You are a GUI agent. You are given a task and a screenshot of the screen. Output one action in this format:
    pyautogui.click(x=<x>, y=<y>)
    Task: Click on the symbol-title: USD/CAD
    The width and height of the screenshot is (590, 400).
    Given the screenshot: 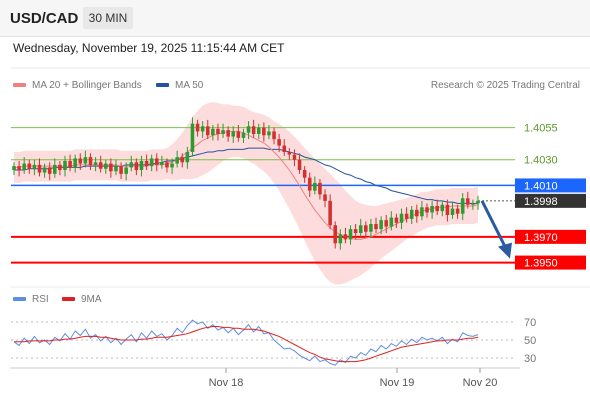 What is the action you would take?
    pyautogui.click(x=44, y=18)
    